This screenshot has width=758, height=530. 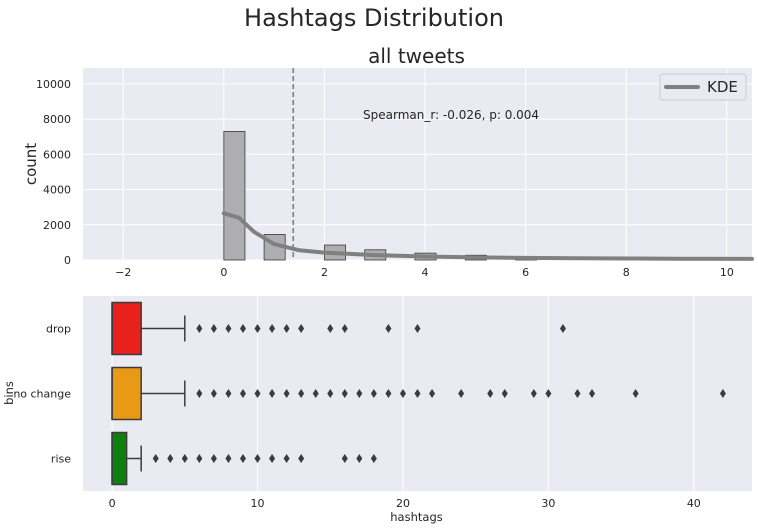 I want to click on boxplot-category-label: drop, so click(x=58, y=329).